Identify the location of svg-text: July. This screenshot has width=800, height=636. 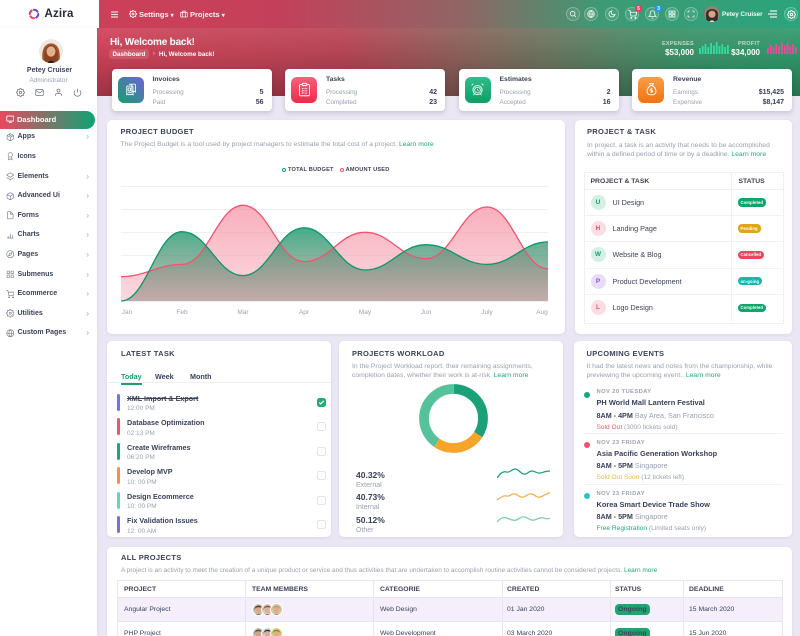
(487, 312).